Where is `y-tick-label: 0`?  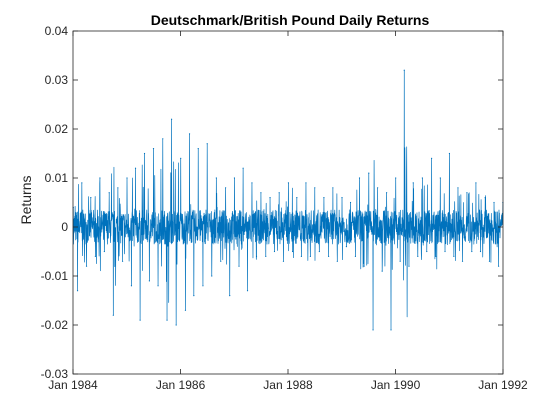 y-tick-label: 0 is located at coordinates (64, 227).